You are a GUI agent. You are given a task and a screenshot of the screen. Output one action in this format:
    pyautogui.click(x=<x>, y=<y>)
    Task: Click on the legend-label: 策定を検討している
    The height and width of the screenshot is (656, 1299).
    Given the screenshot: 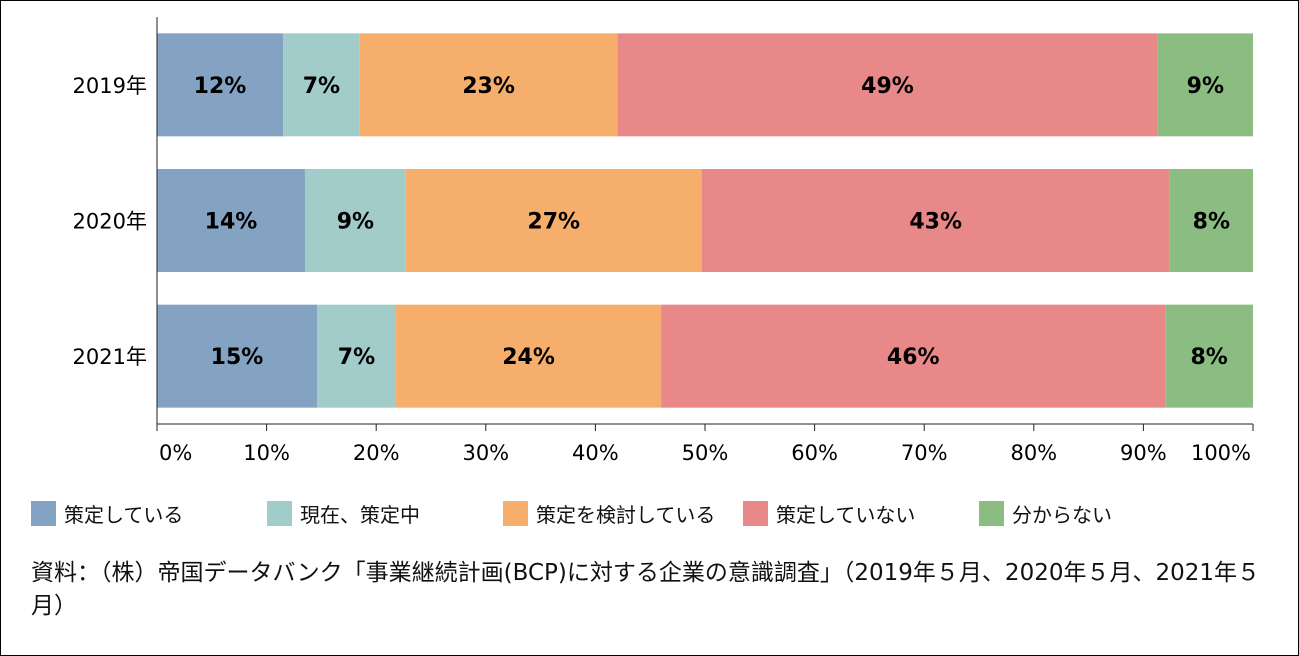 What is the action you would take?
    pyautogui.click(x=626, y=515)
    